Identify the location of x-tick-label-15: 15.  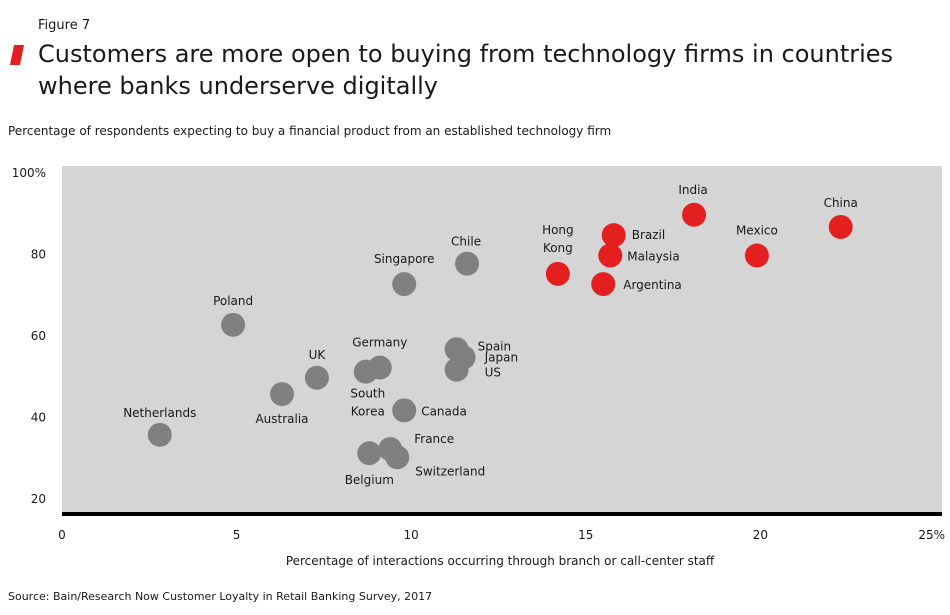
(585, 535).